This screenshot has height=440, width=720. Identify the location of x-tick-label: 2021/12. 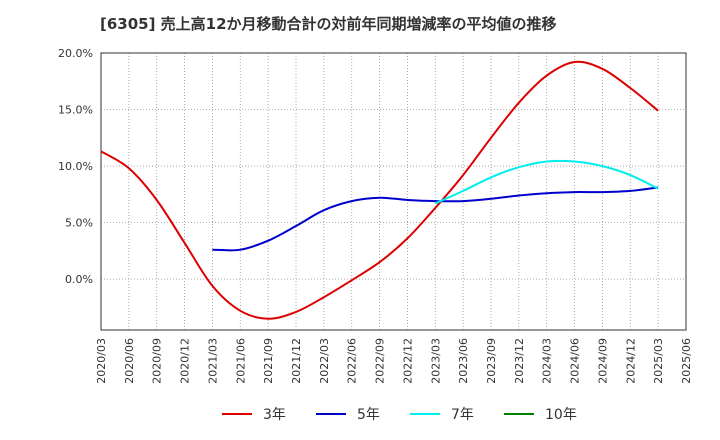
(296, 361).